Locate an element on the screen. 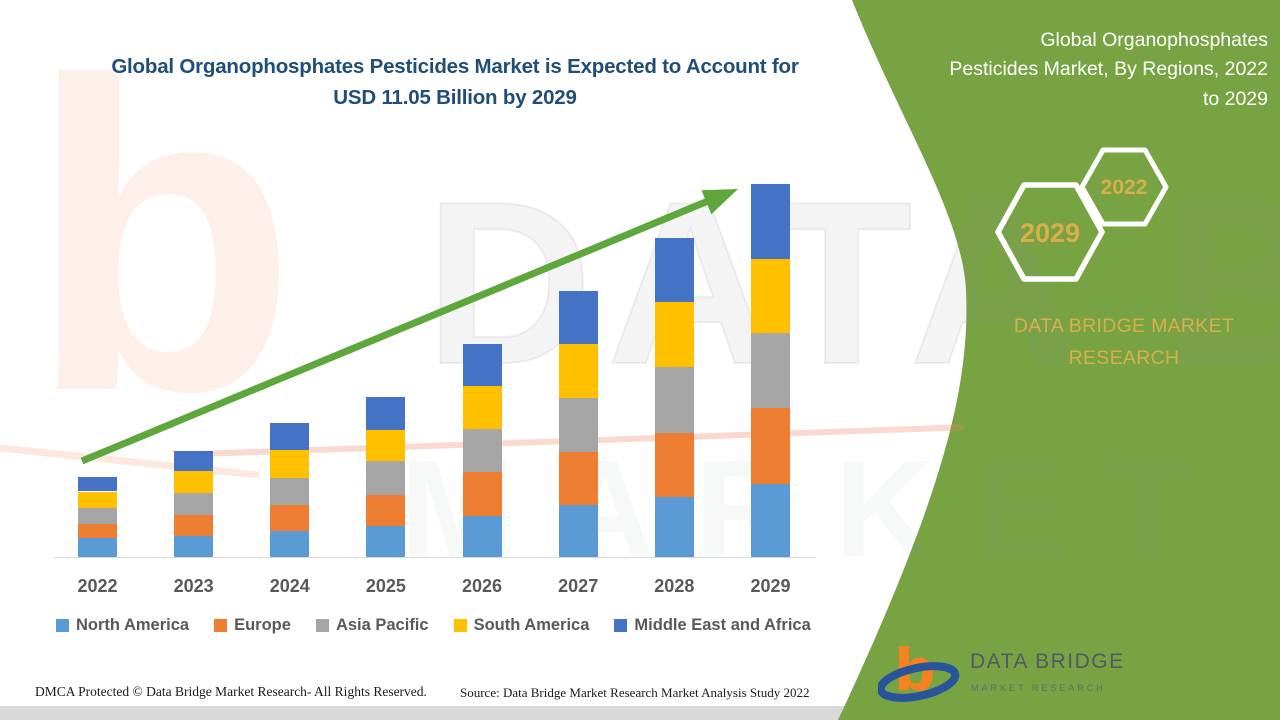 This screenshot has width=1280, height=720. bar-segment-2022-asia-pacific is located at coordinates (97, 516).